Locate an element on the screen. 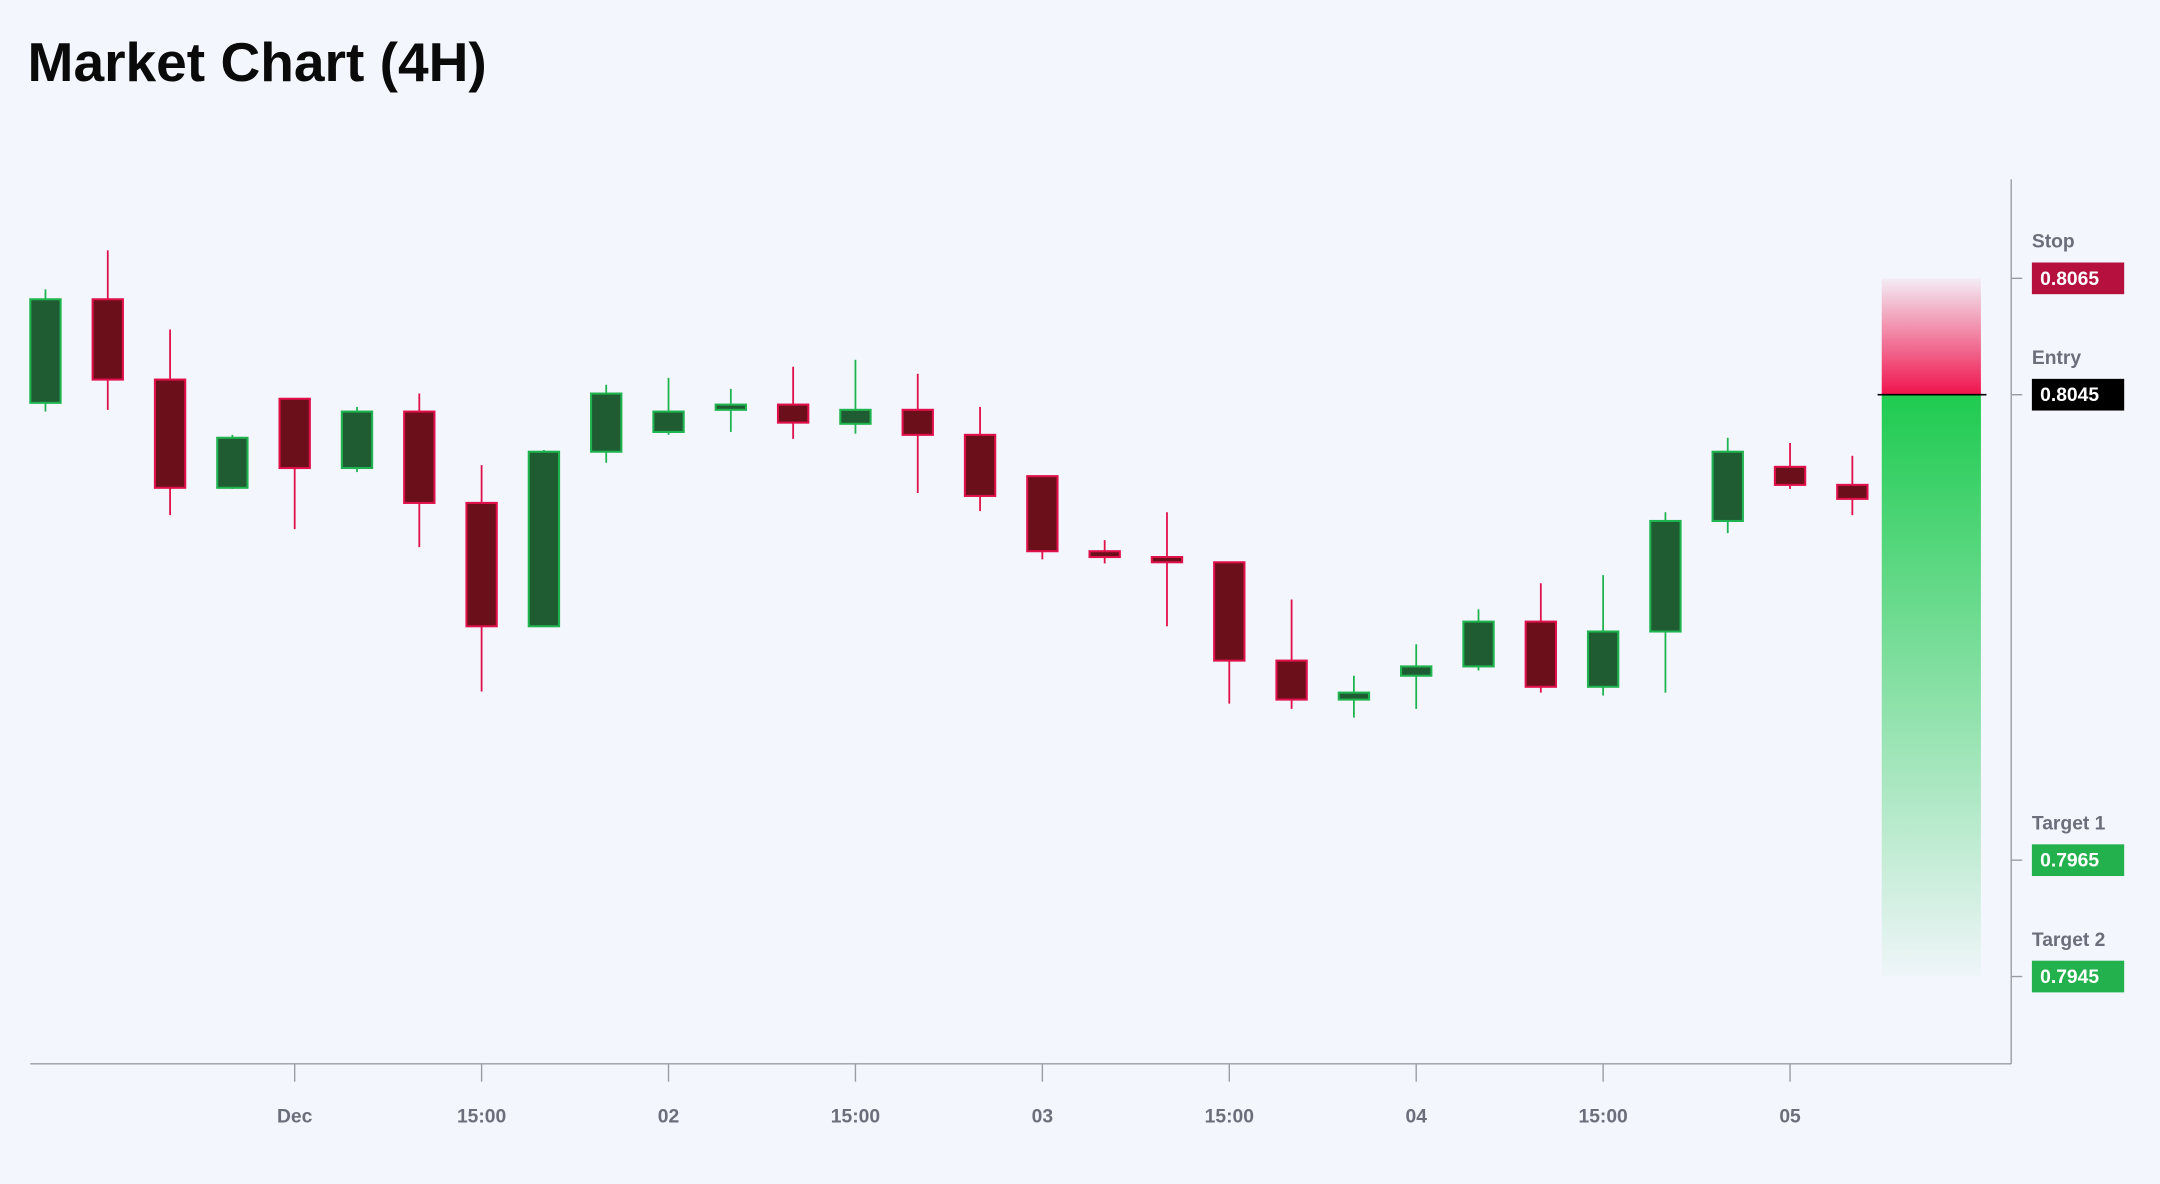  x-tick-label: 02 is located at coordinates (668, 1117).